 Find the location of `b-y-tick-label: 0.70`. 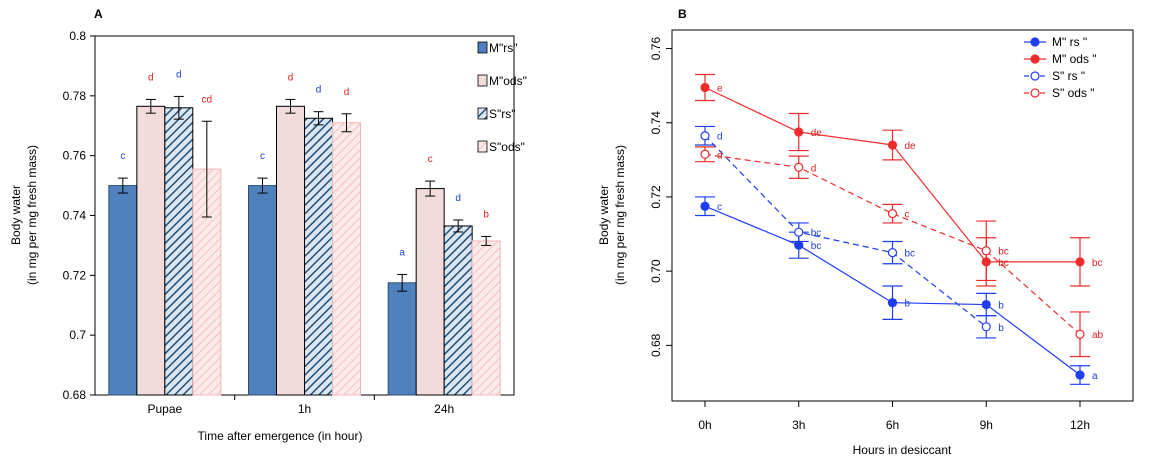

b-y-tick-label: 0.70 is located at coordinates (656, 271).